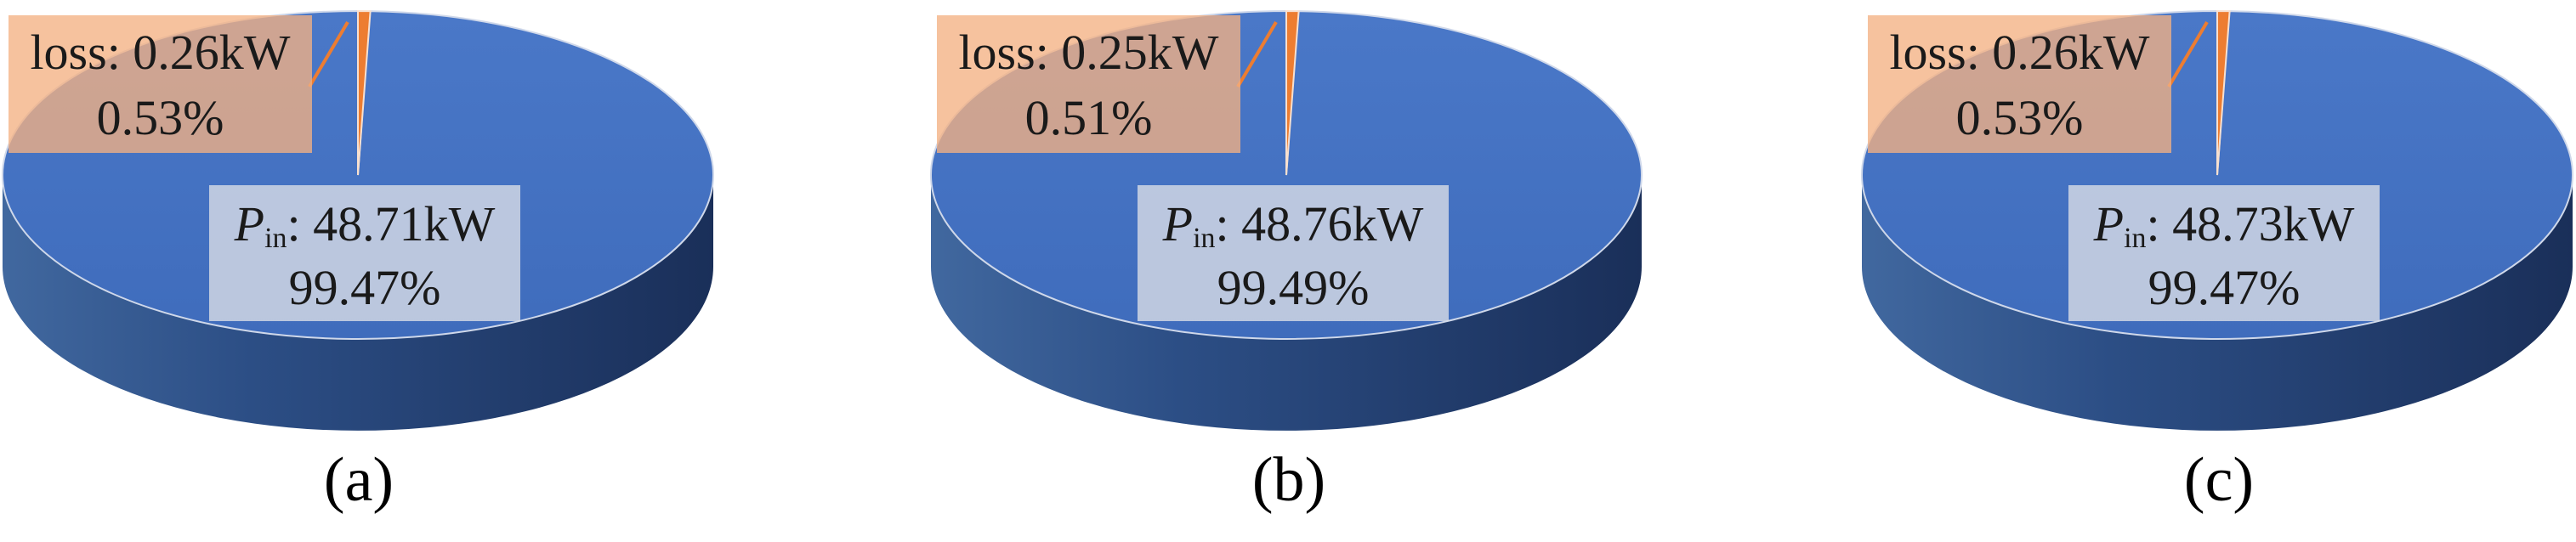  I want to click on pin-label-box-c, so click(2224, 253).